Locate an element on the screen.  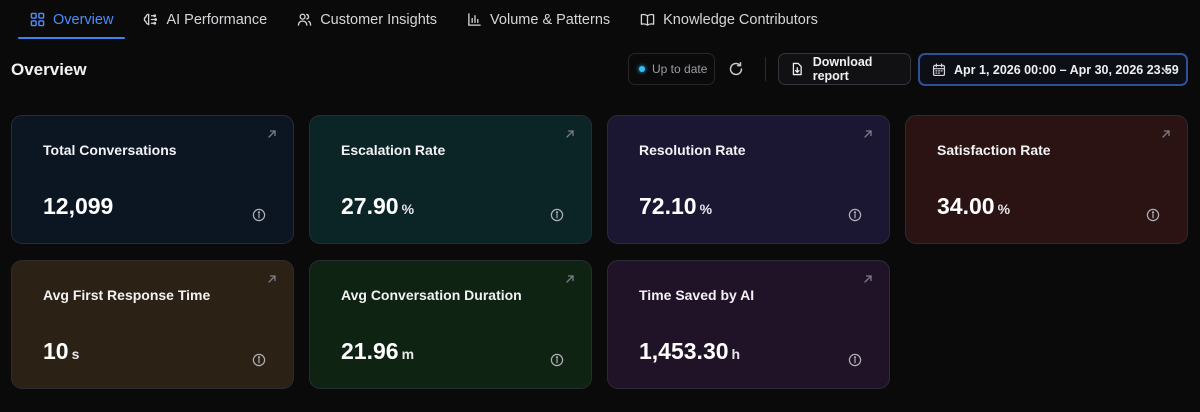
card-value: 12,099 is located at coordinates (79, 206).